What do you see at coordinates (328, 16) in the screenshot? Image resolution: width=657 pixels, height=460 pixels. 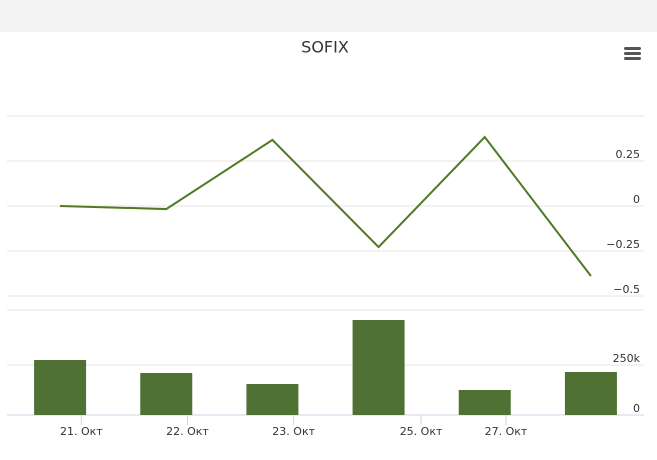 I see `header-bar` at bounding box center [328, 16].